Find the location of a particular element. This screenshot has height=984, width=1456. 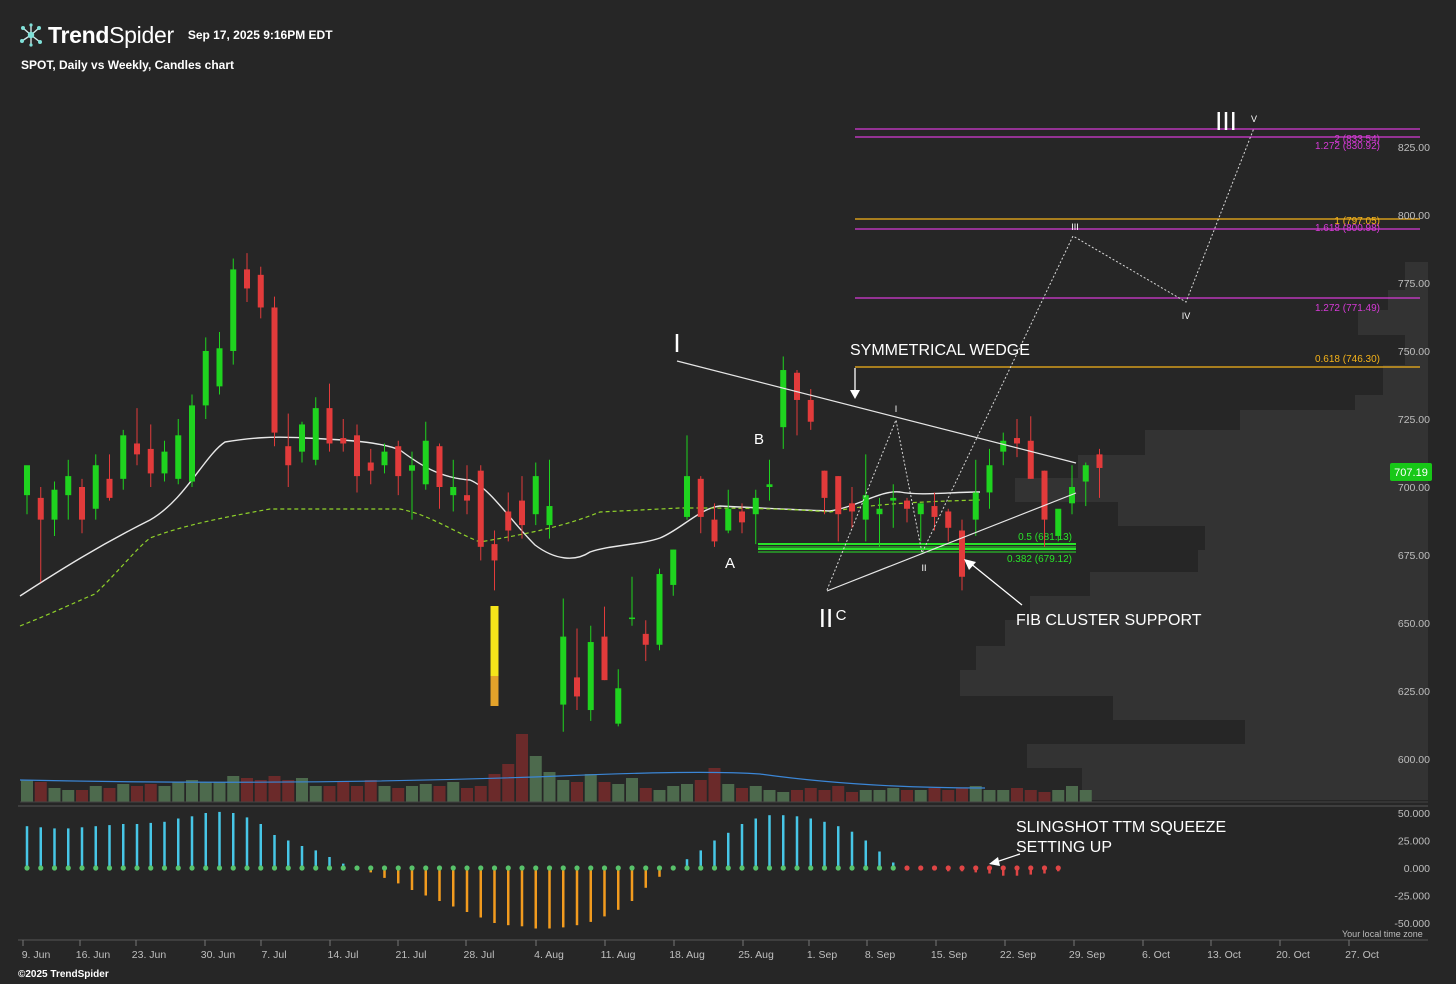

time-tick-label: 20. Oct is located at coordinates (1293, 955).